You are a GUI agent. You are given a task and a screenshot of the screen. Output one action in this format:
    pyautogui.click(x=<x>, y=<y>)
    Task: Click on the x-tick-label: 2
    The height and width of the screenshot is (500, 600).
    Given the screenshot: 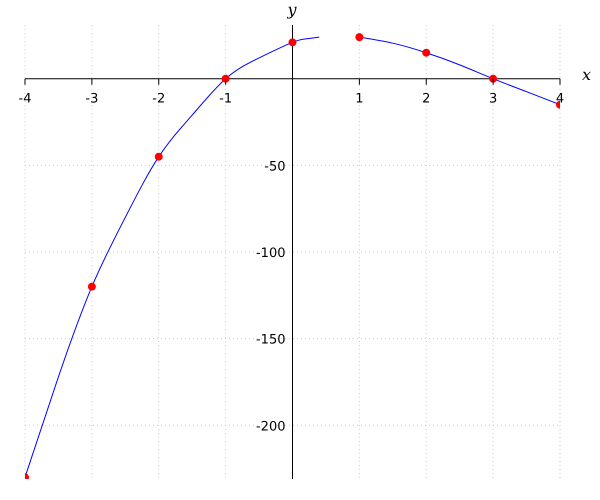 What is the action you would take?
    pyautogui.click(x=426, y=99)
    